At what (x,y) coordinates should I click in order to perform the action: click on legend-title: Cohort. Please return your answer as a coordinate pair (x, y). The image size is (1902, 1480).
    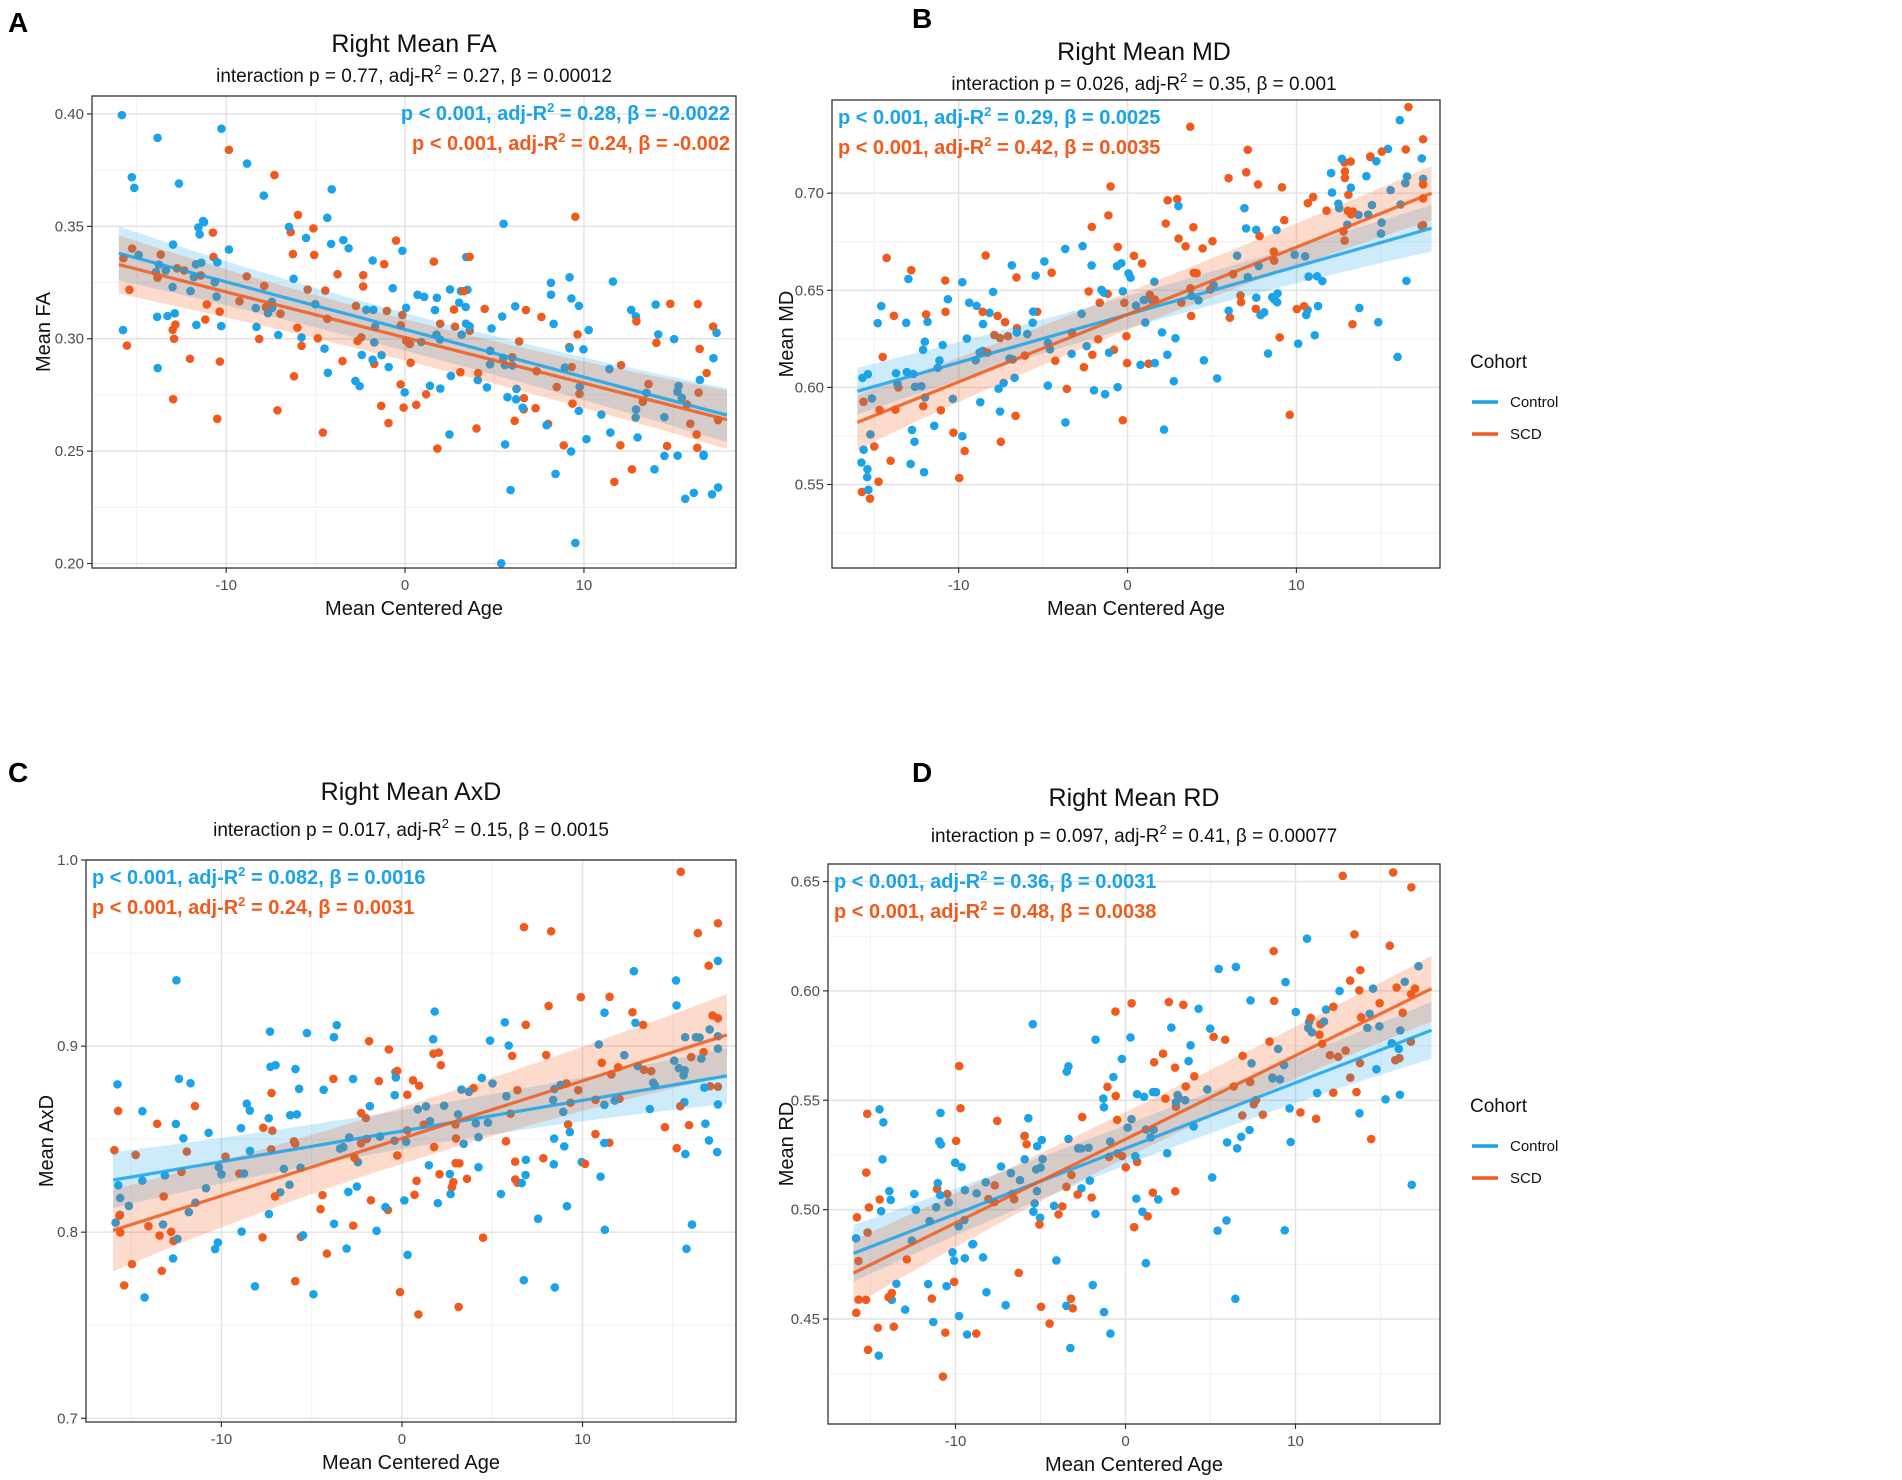
    Looking at the image, I should click on (1499, 1106).